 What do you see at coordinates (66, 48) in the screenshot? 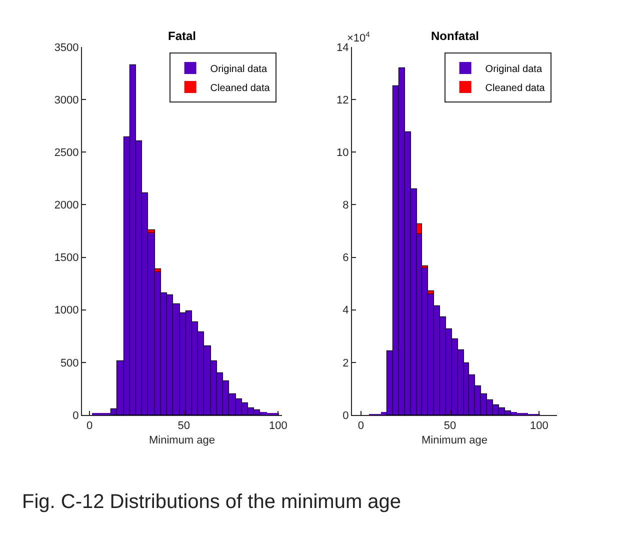
I see `y-tick-label: 3500` at bounding box center [66, 48].